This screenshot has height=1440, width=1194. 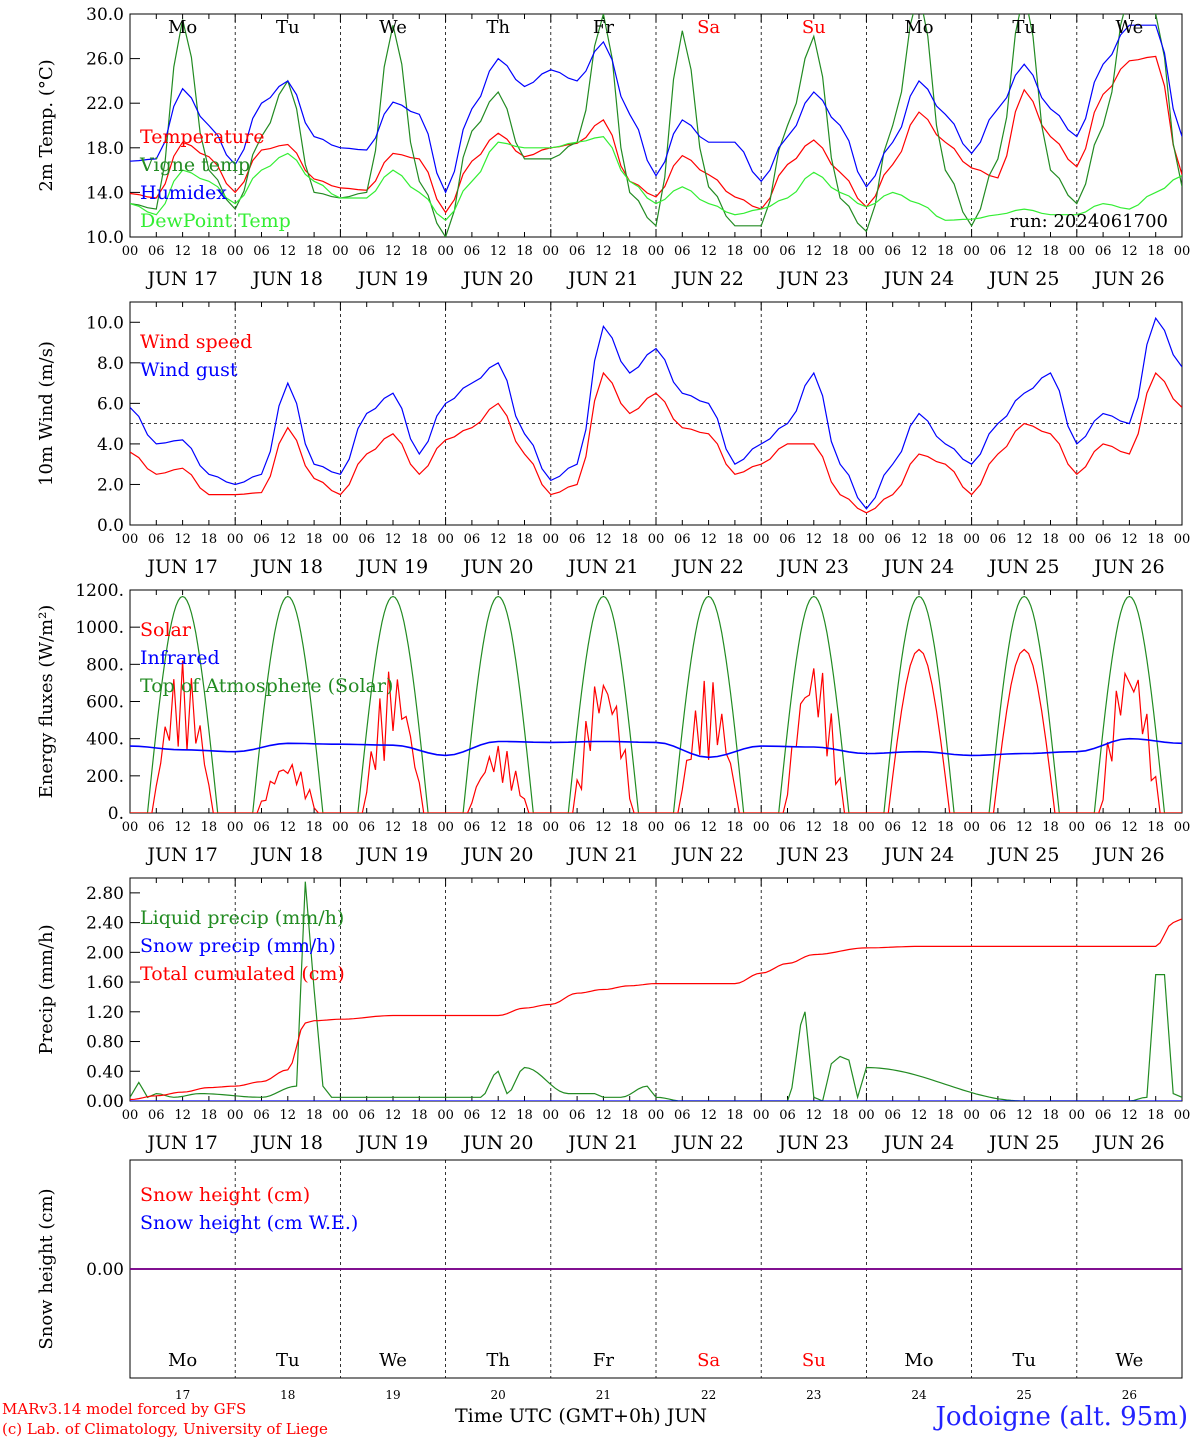 What do you see at coordinates (46, 989) in the screenshot?
I see `y-axis-label: Precip (mm/h)` at bounding box center [46, 989].